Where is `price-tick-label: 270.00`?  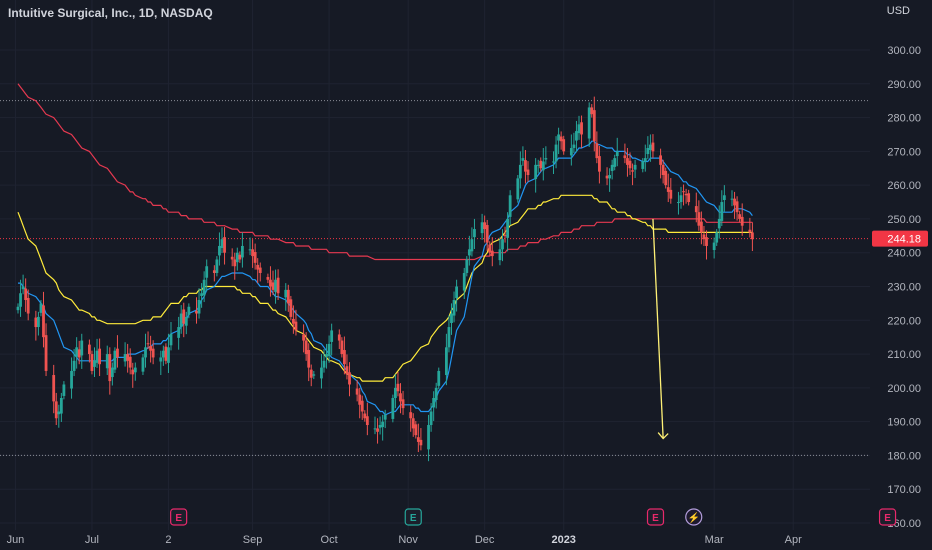 price-tick-label: 270.00 is located at coordinates (904, 152).